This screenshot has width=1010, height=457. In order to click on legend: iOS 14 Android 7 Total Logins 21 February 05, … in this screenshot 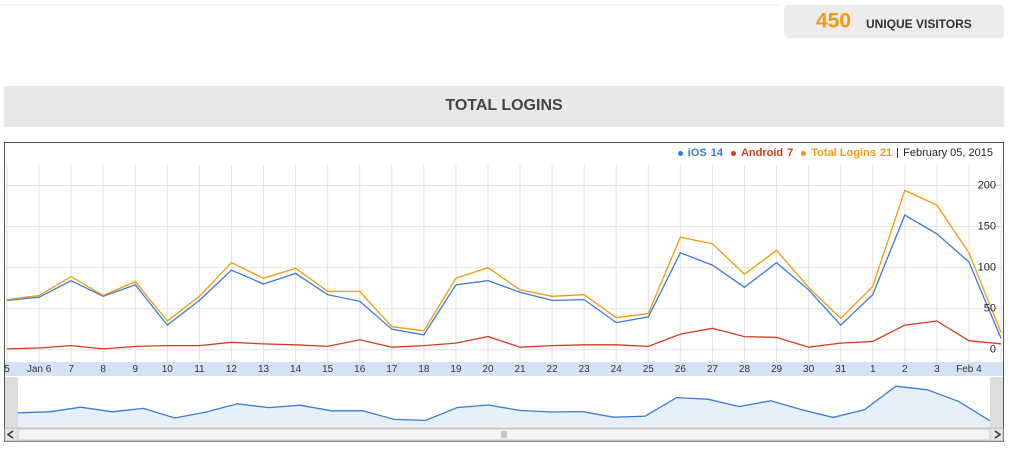, I will do `click(831, 153)`.